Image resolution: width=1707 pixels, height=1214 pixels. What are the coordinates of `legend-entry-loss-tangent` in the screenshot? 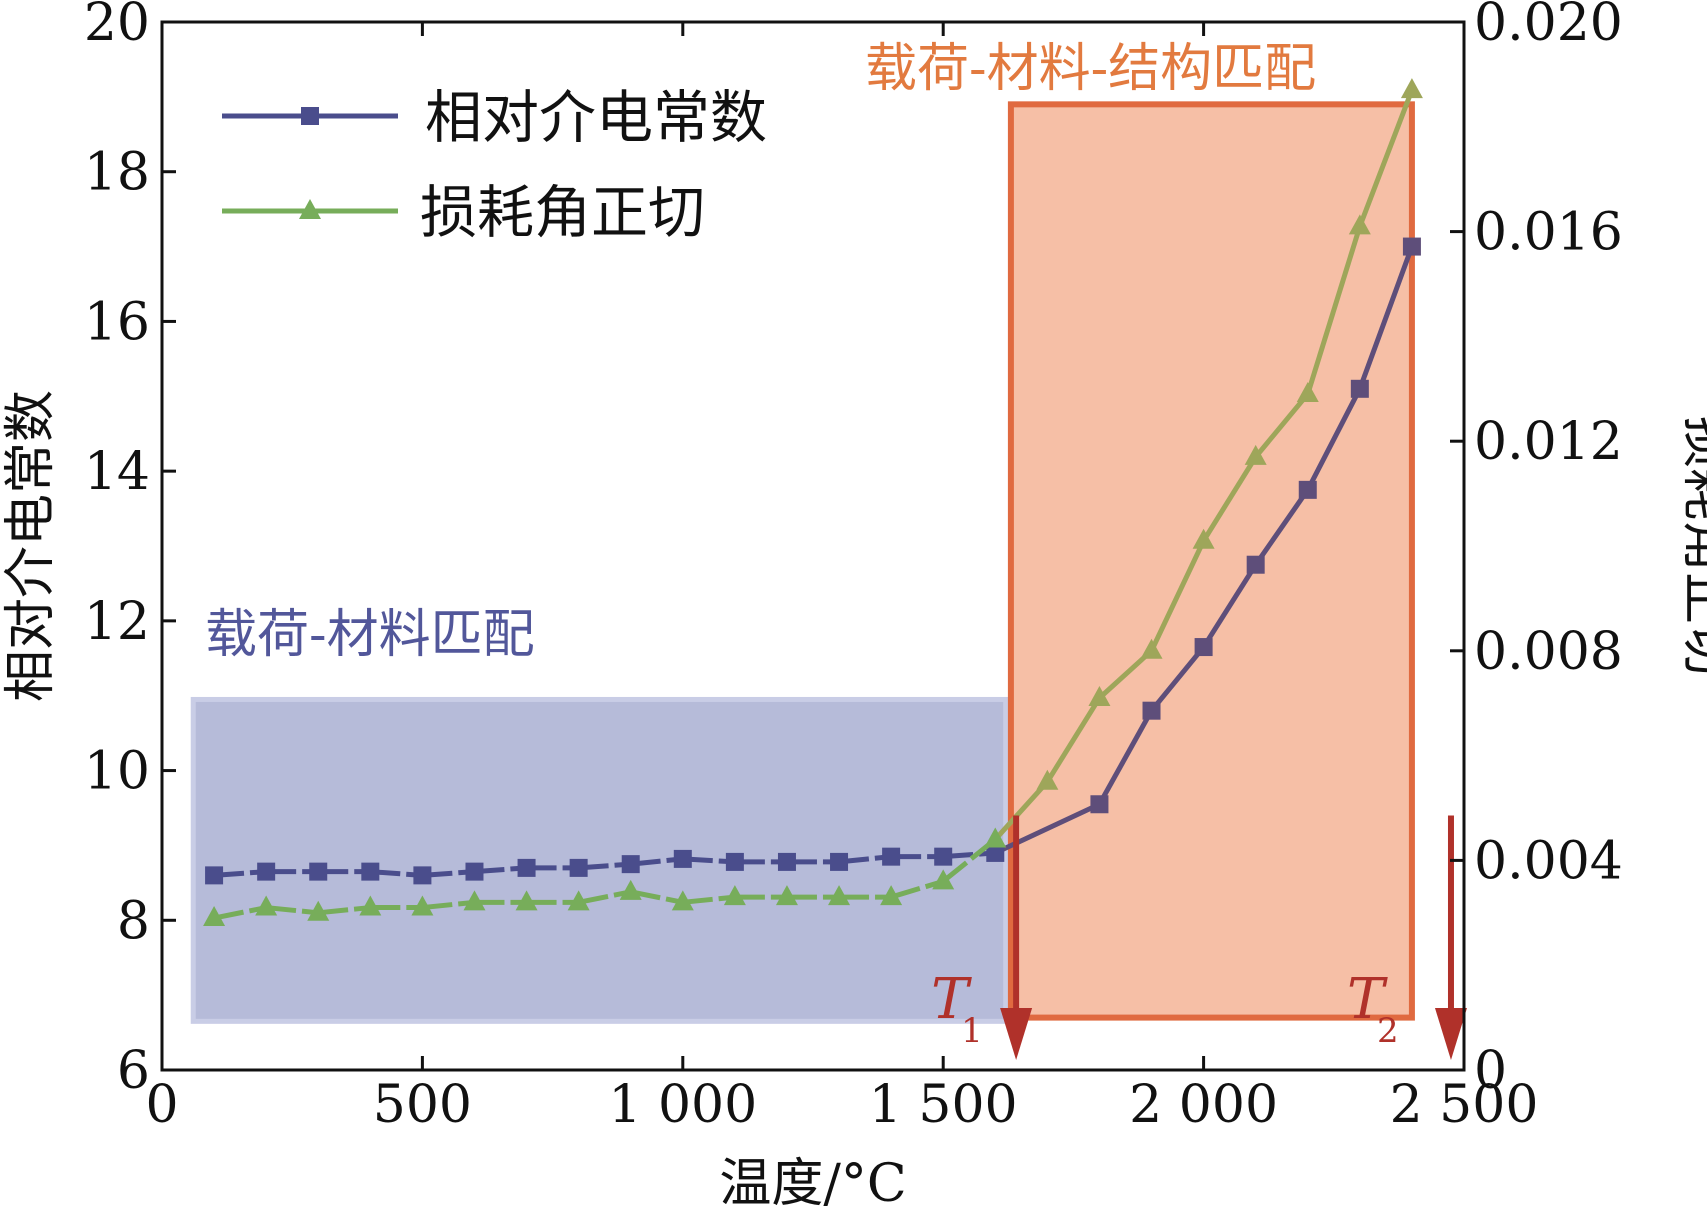 It's located at (310, 209).